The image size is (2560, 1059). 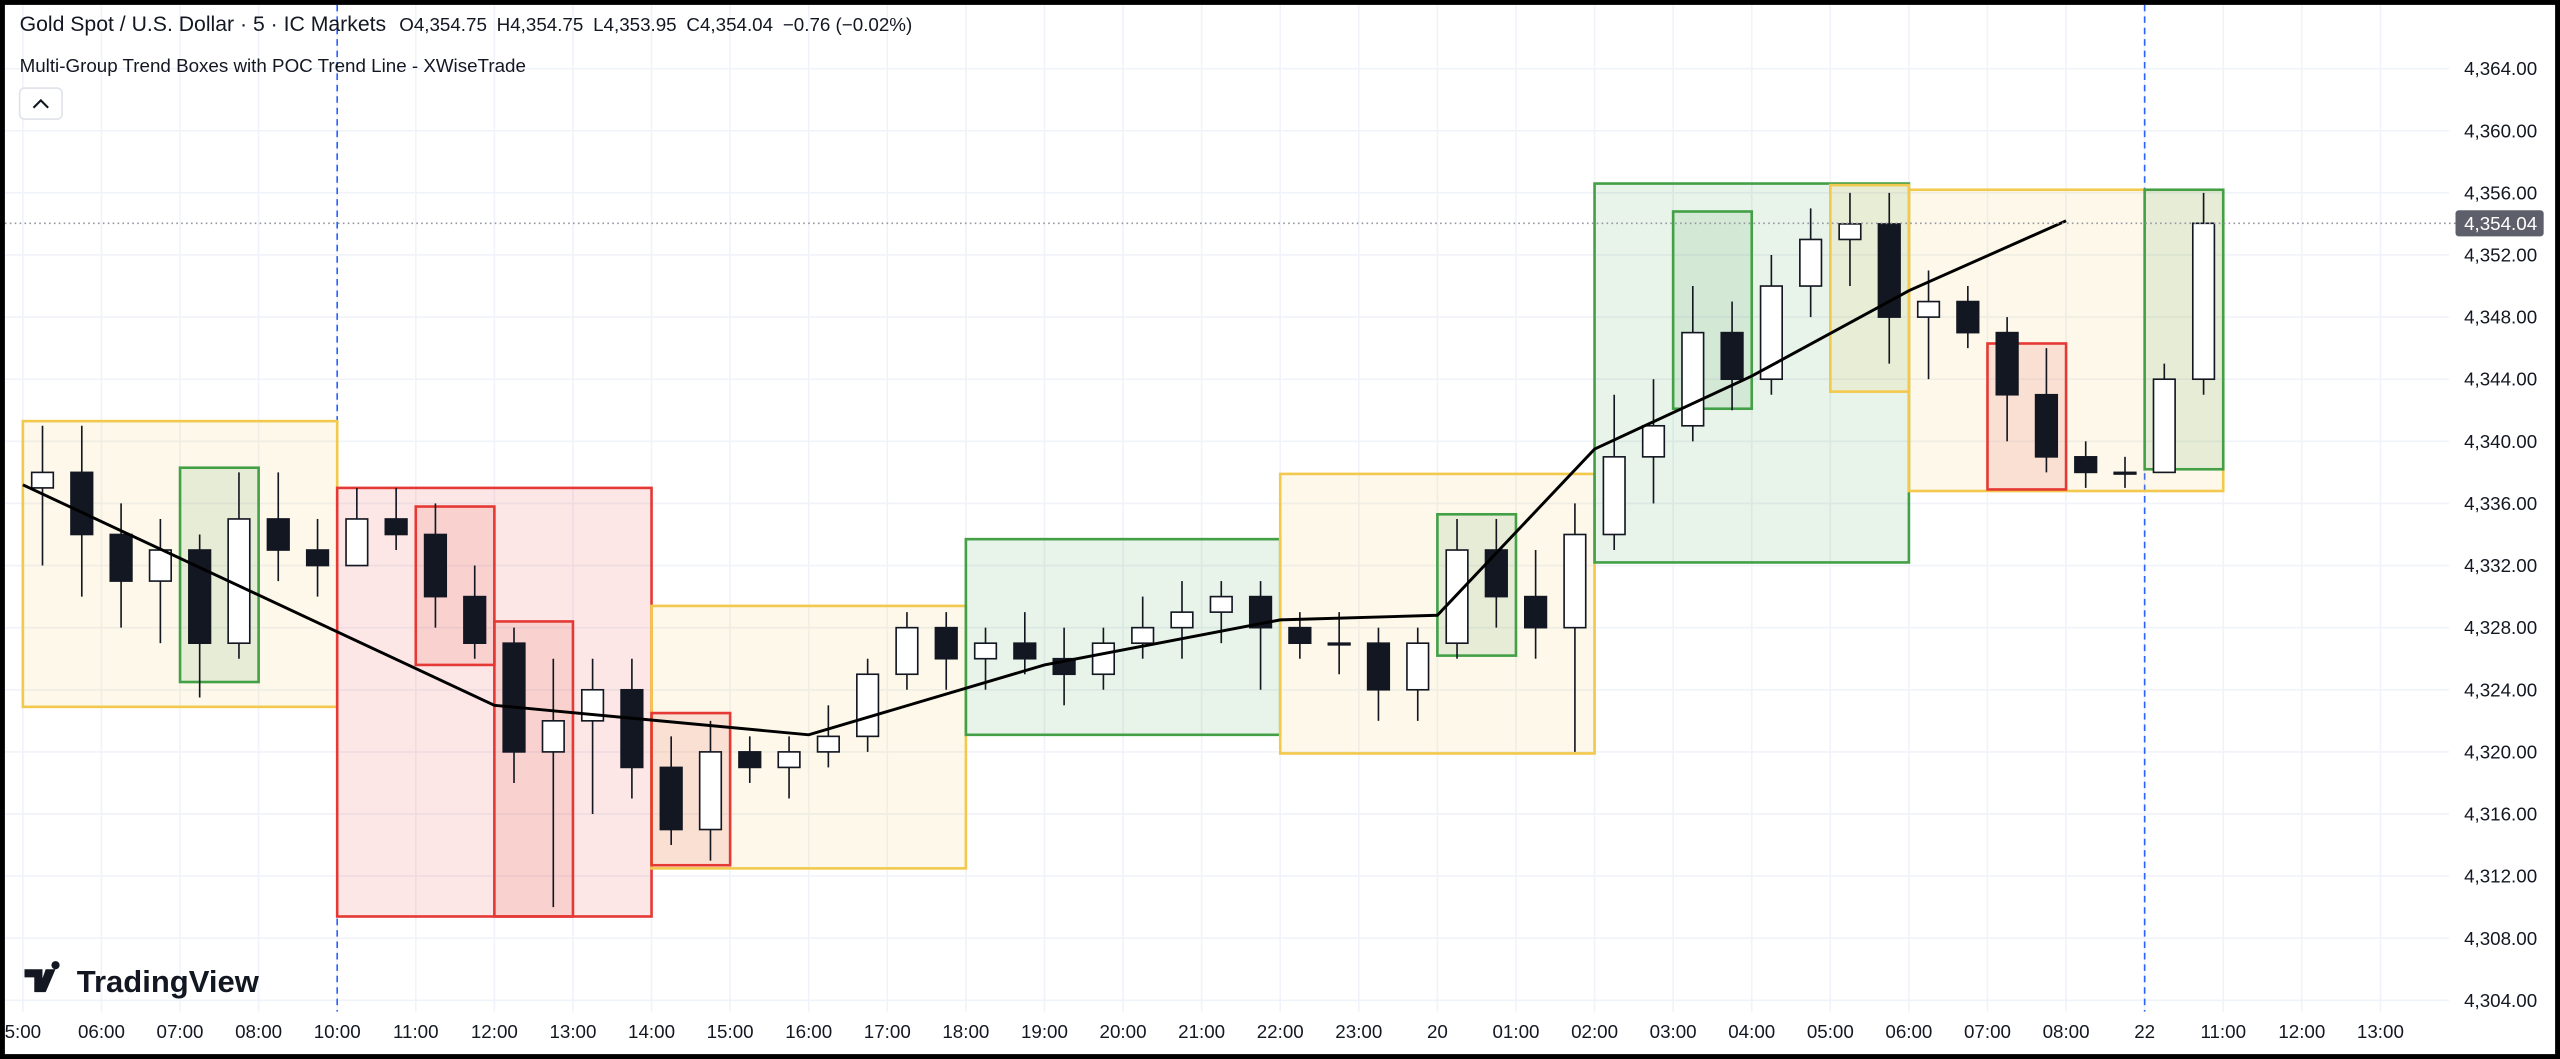 What do you see at coordinates (2500, 814) in the screenshot?
I see `y-tick-label: 4,316.00` at bounding box center [2500, 814].